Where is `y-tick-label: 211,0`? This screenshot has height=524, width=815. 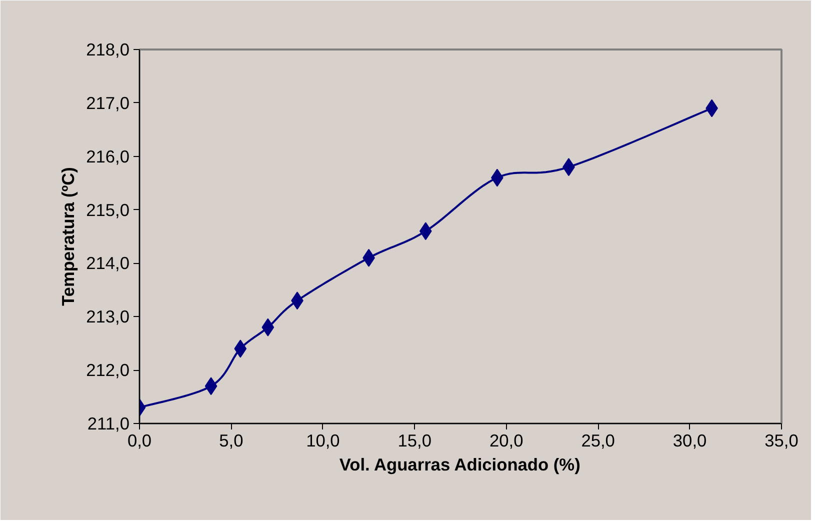 y-tick-label: 211,0 is located at coordinates (108, 424).